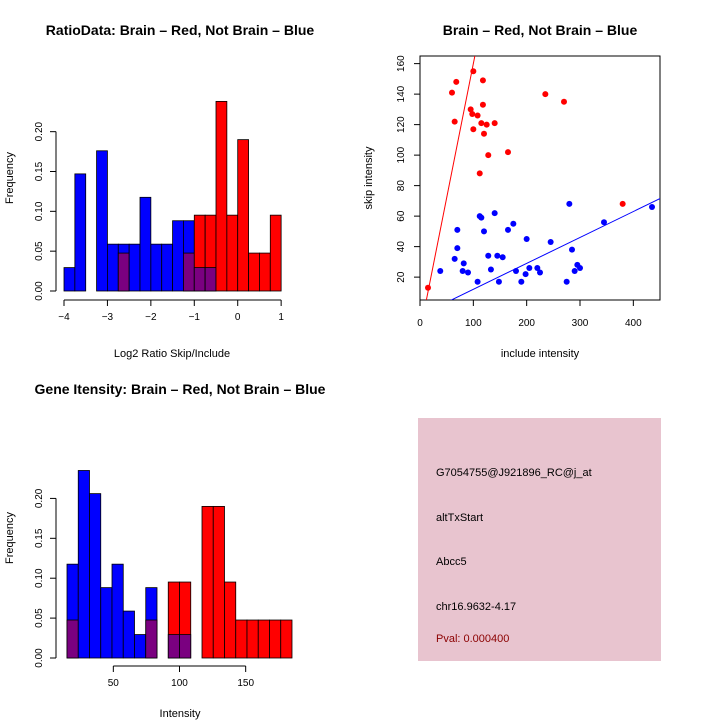 Image resolution: width=720 pixels, height=720 pixels. Describe the element at coordinates (408, 169) in the screenshot. I see `scatter-y-axis: 20 40 60 80 100 120 140 160` at that location.